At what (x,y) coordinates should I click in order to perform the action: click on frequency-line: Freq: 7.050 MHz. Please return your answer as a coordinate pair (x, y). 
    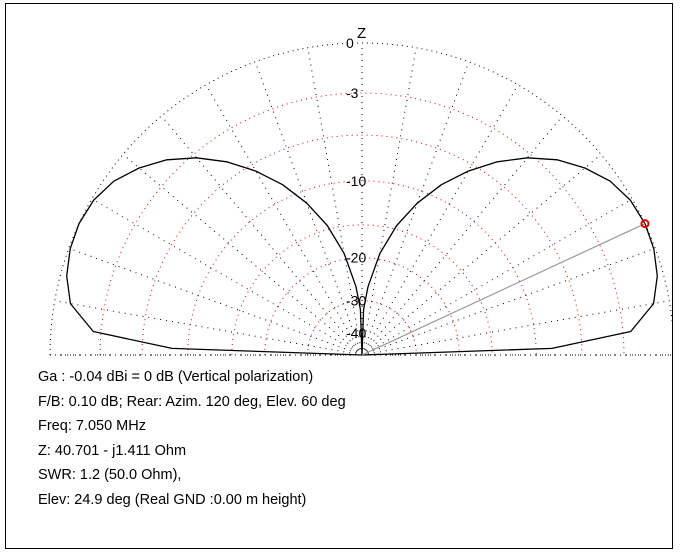
    Looking at the image, I should click on (92, 426).